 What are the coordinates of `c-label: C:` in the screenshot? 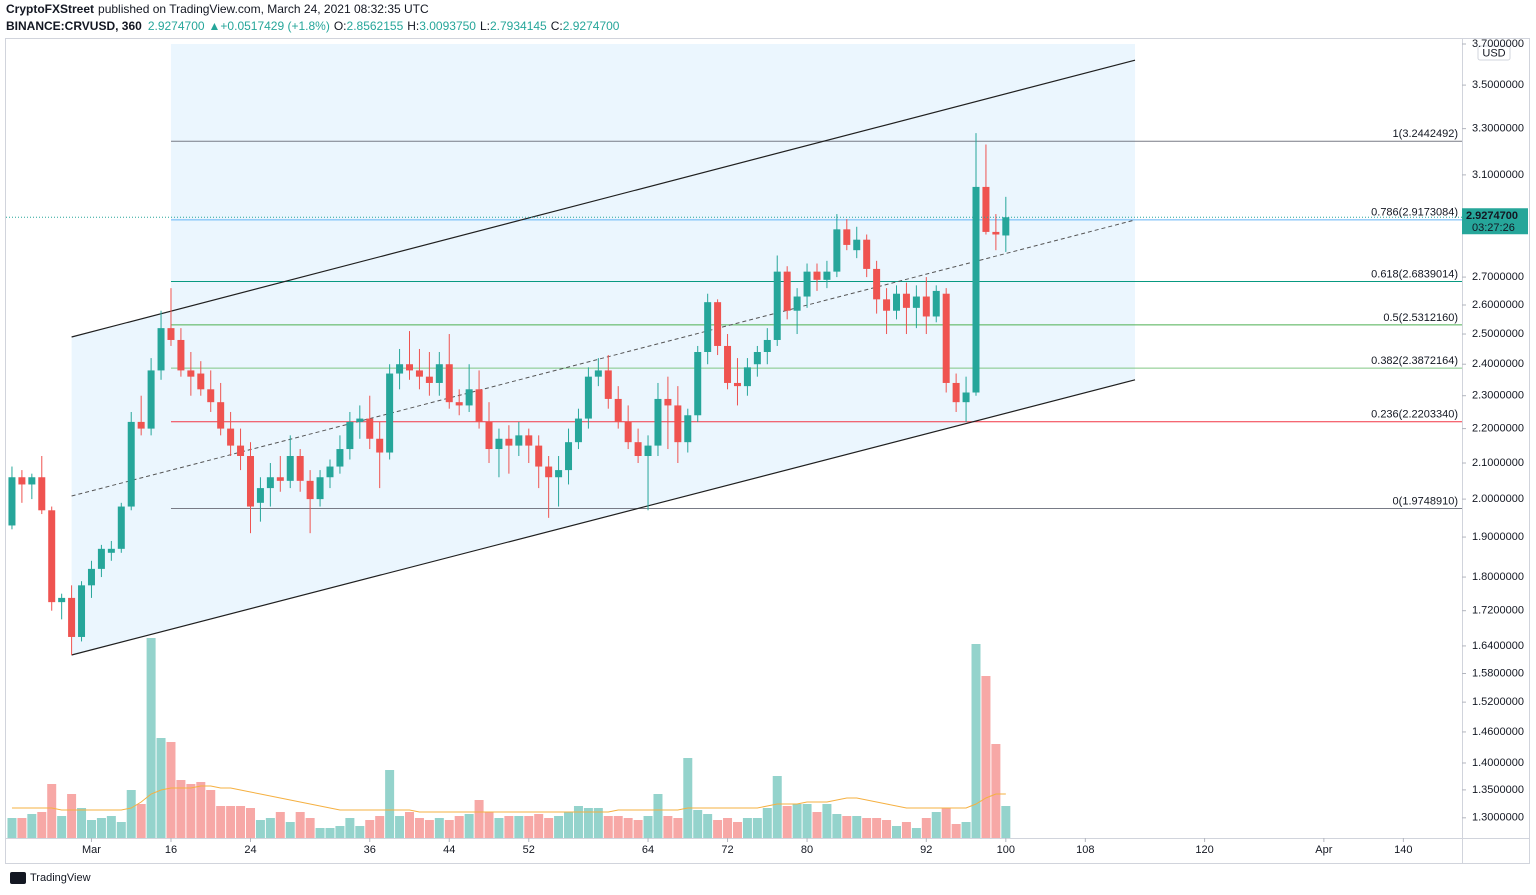 It's located at (557, 26).